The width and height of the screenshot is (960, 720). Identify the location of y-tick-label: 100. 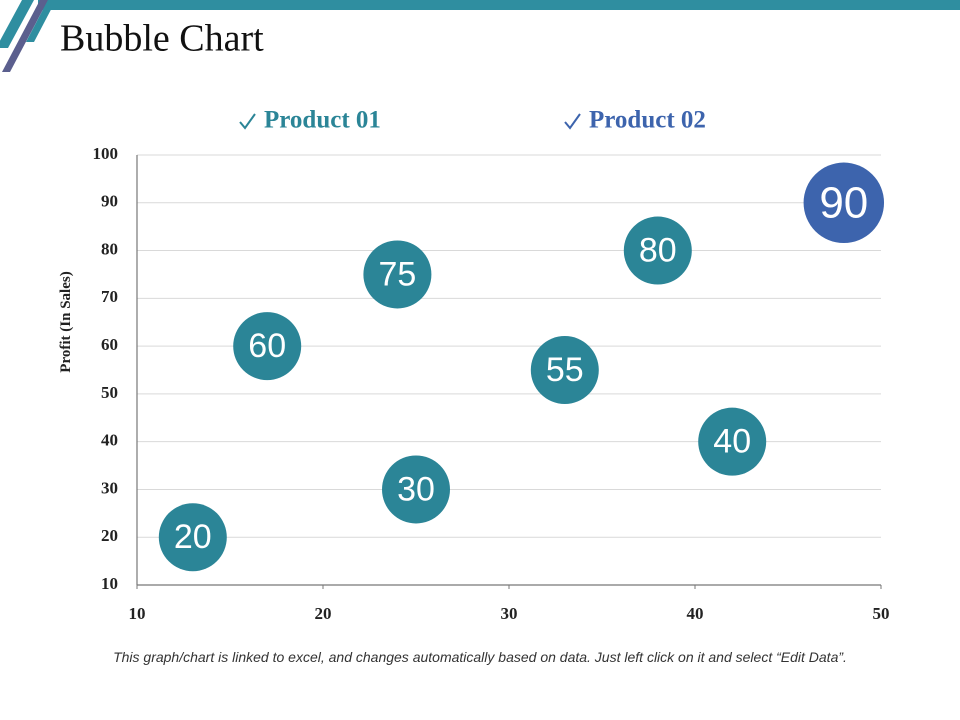
(106, 153).